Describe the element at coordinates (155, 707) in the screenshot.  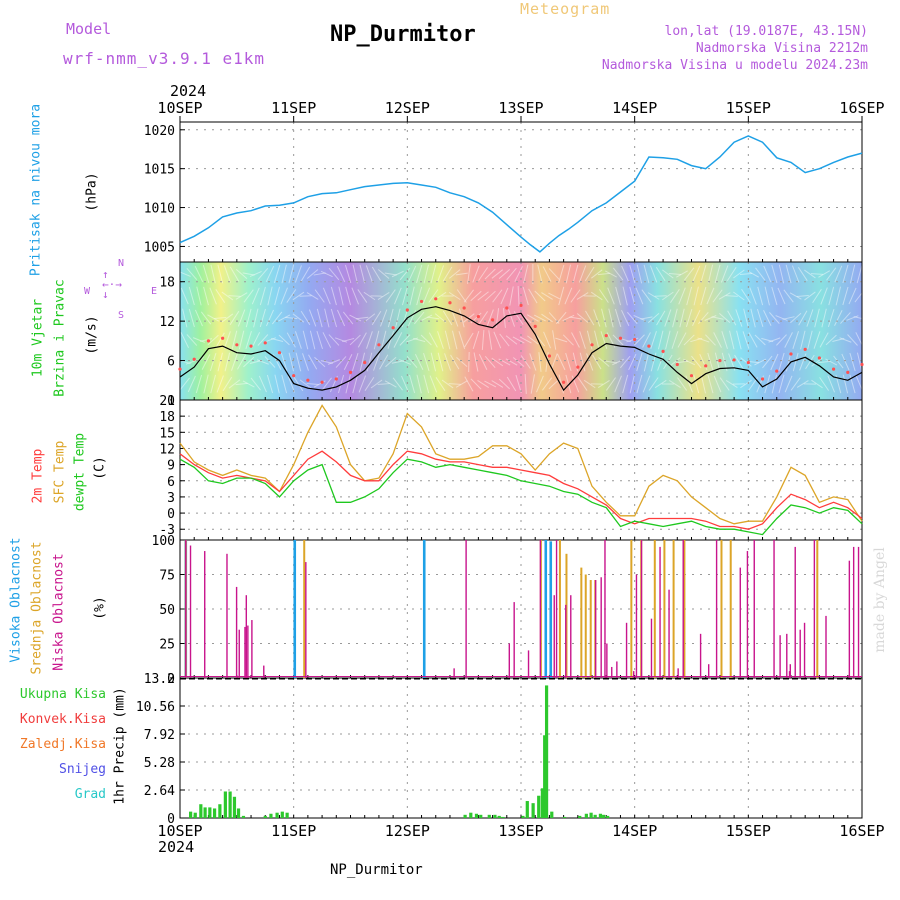
I see `precip-ytick-label: 10.56` at that location.